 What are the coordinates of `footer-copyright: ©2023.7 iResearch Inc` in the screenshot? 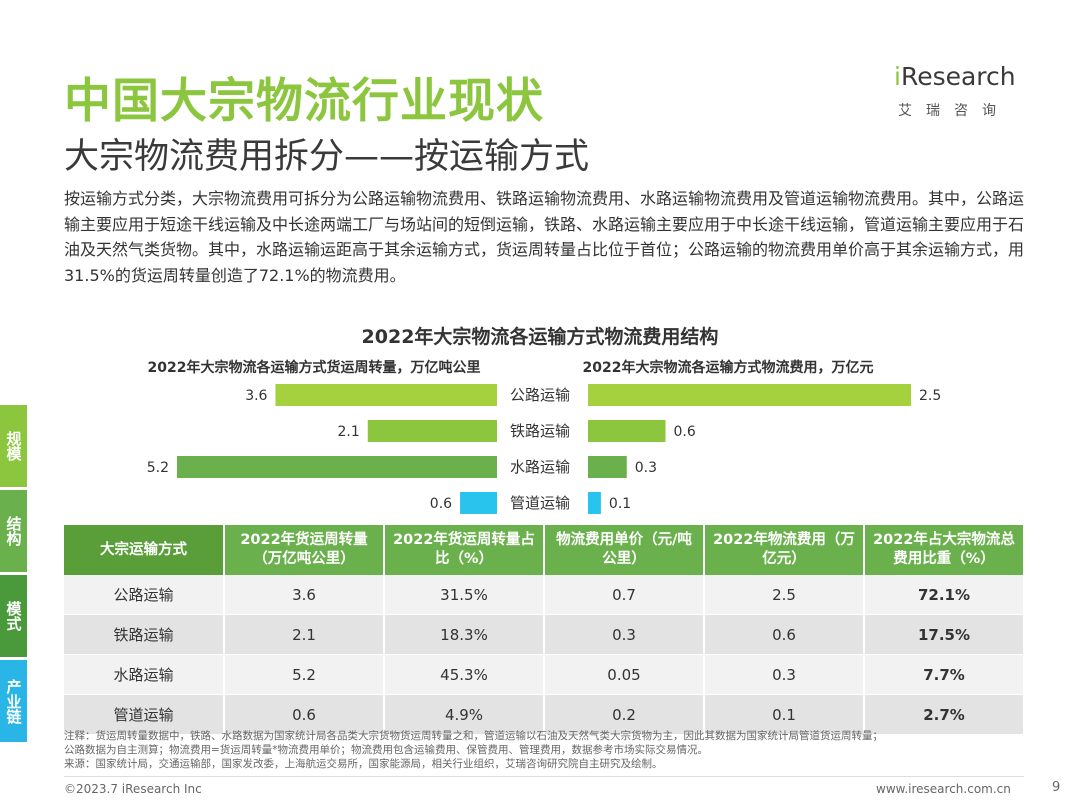 It's located at (133, 789).